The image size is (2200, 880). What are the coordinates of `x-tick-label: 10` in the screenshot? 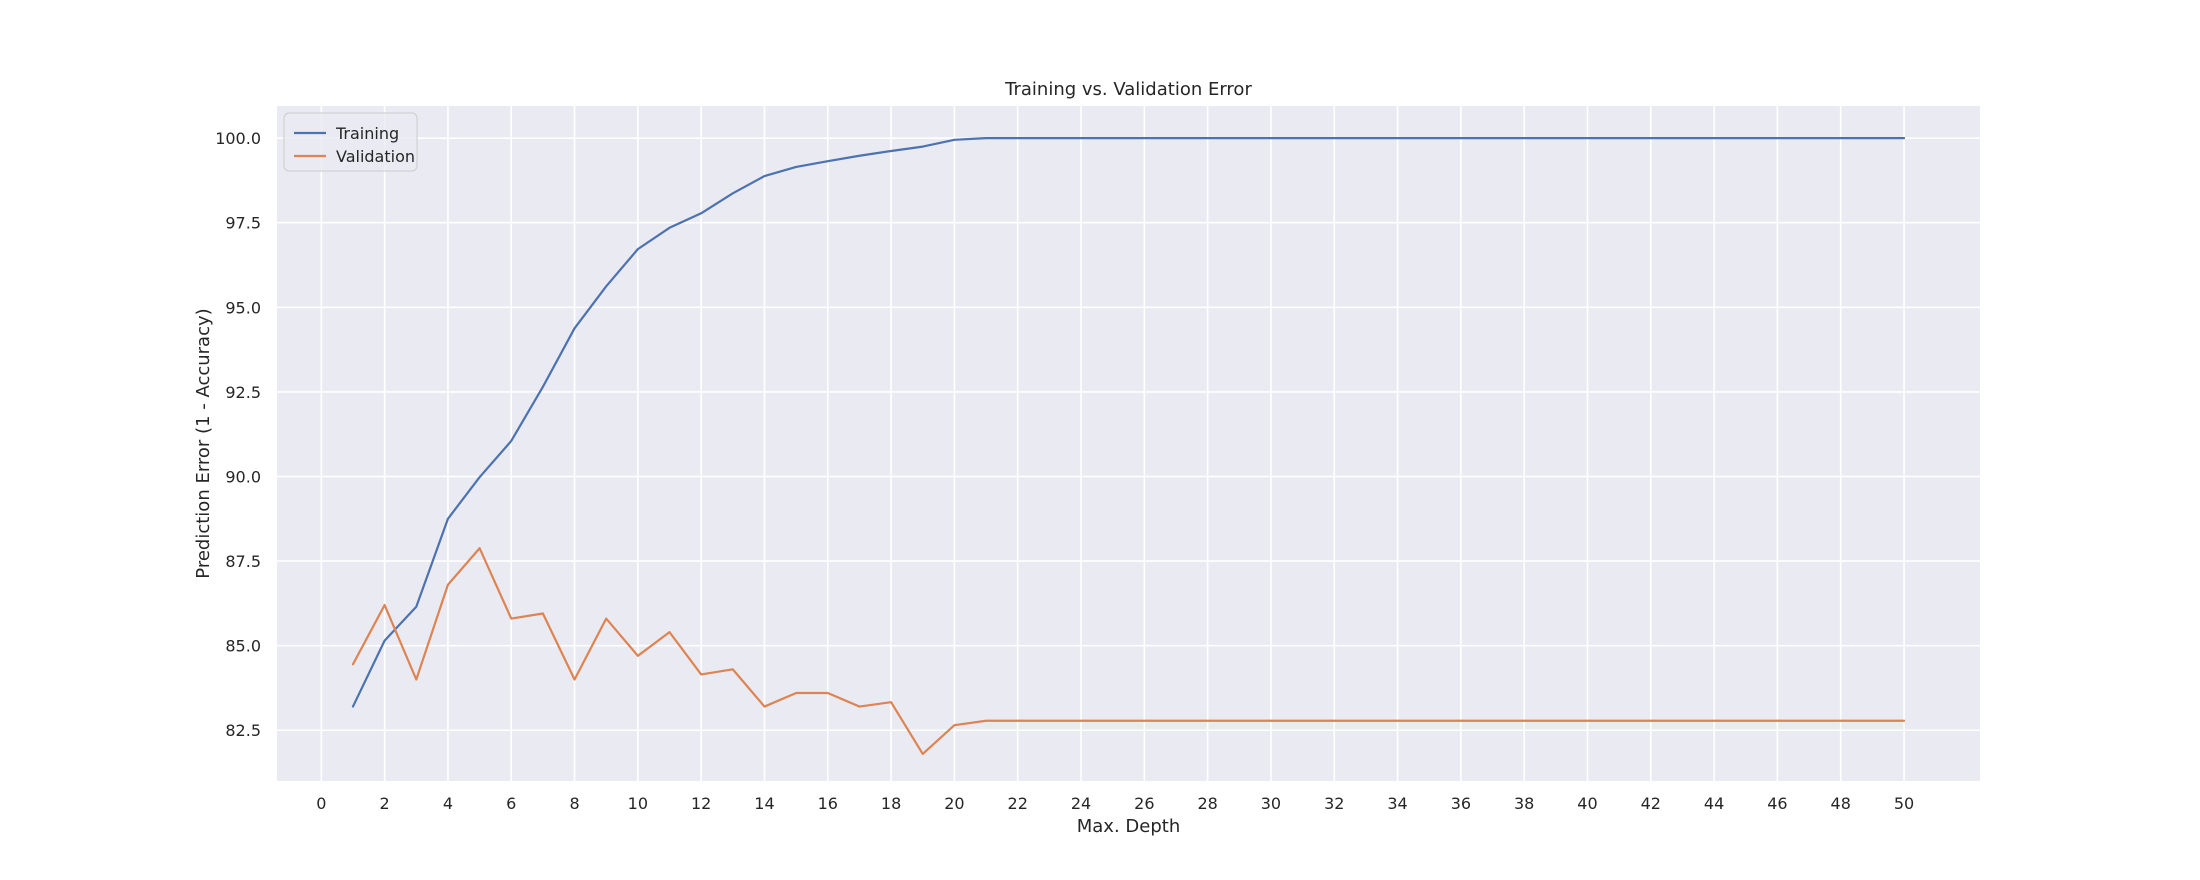 It's located at (638, 803).